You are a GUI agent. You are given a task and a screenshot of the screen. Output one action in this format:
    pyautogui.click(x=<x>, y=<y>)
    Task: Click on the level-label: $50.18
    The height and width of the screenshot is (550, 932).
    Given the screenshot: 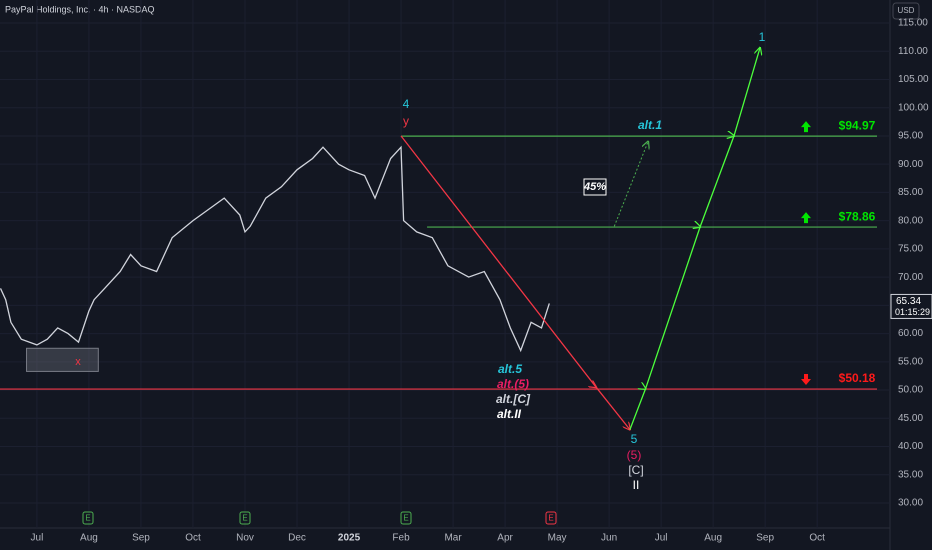 What is the action you would take?
    pyautogui.click(x=857, y=378)
    